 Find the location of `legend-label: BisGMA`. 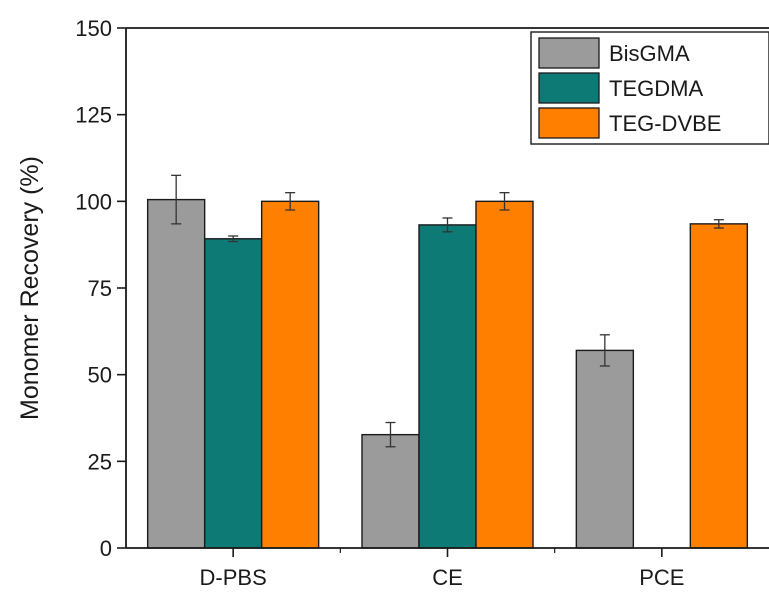

legend-label: BisGMA is located at coordinates (649, 53).